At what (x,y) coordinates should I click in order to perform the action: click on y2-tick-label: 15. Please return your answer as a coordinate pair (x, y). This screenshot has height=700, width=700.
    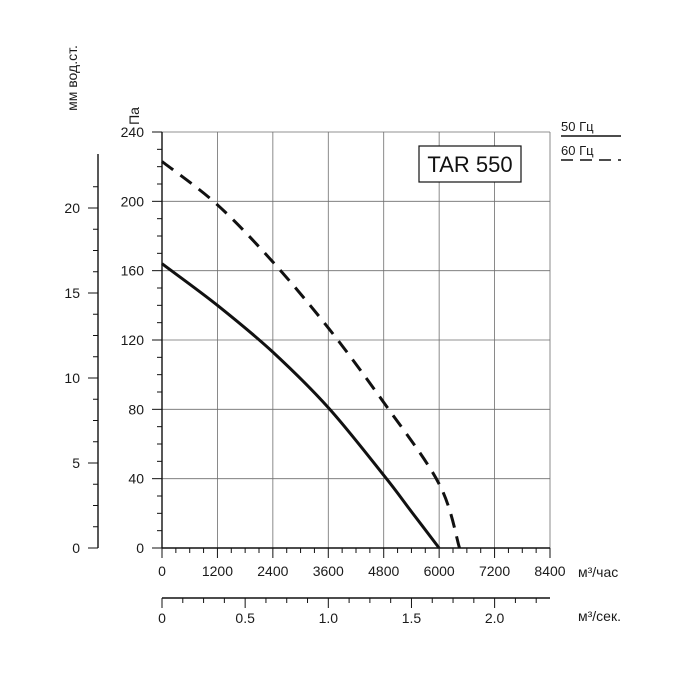
    Looking at the image, I should click on (72, 293).